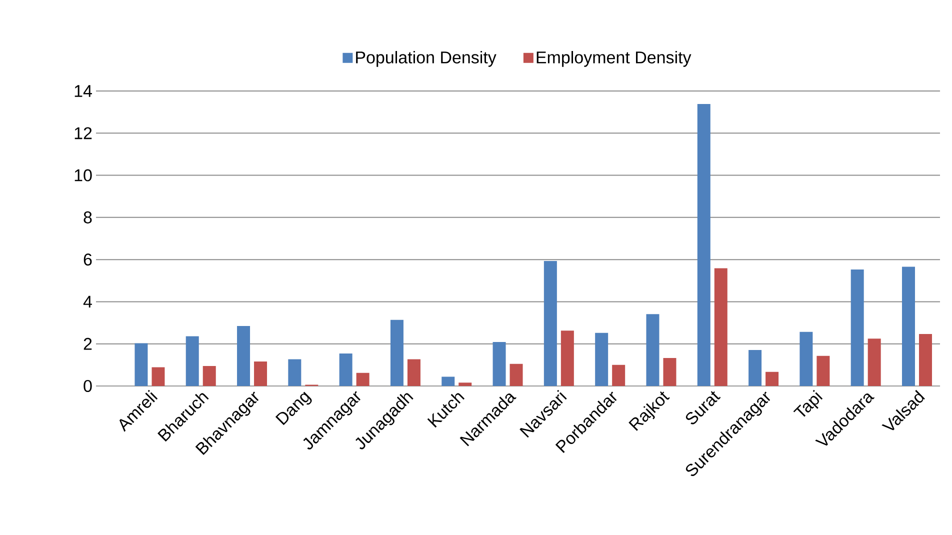 This screenshot has width=952, height=535. What do you see at coordinates (83, 133) in the screenshot?
I see `y-tick-label: 12` at bounding box center [83, 133].